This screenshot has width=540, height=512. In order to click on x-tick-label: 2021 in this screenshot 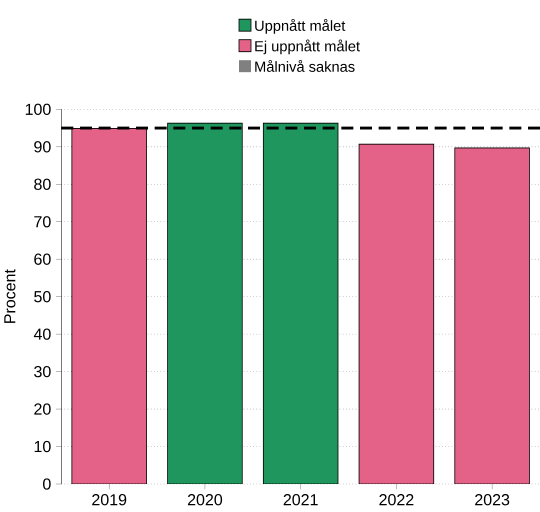, I will do `click(301, 500)`.